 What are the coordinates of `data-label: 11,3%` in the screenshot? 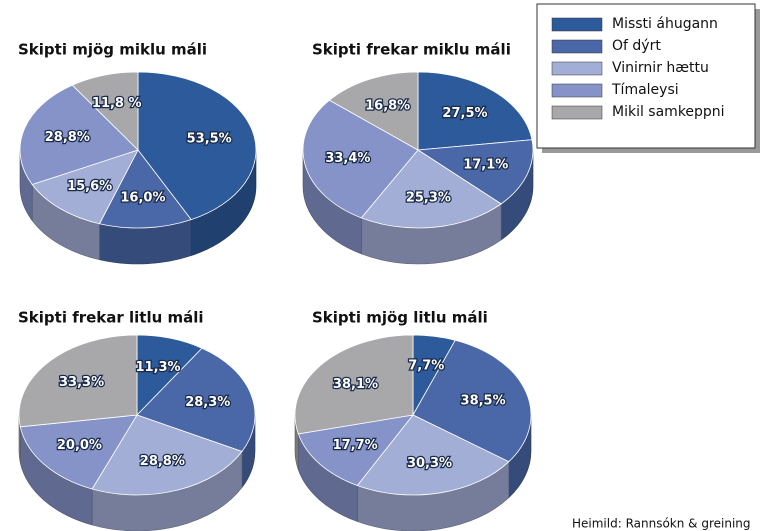 It's located at (157, 367).